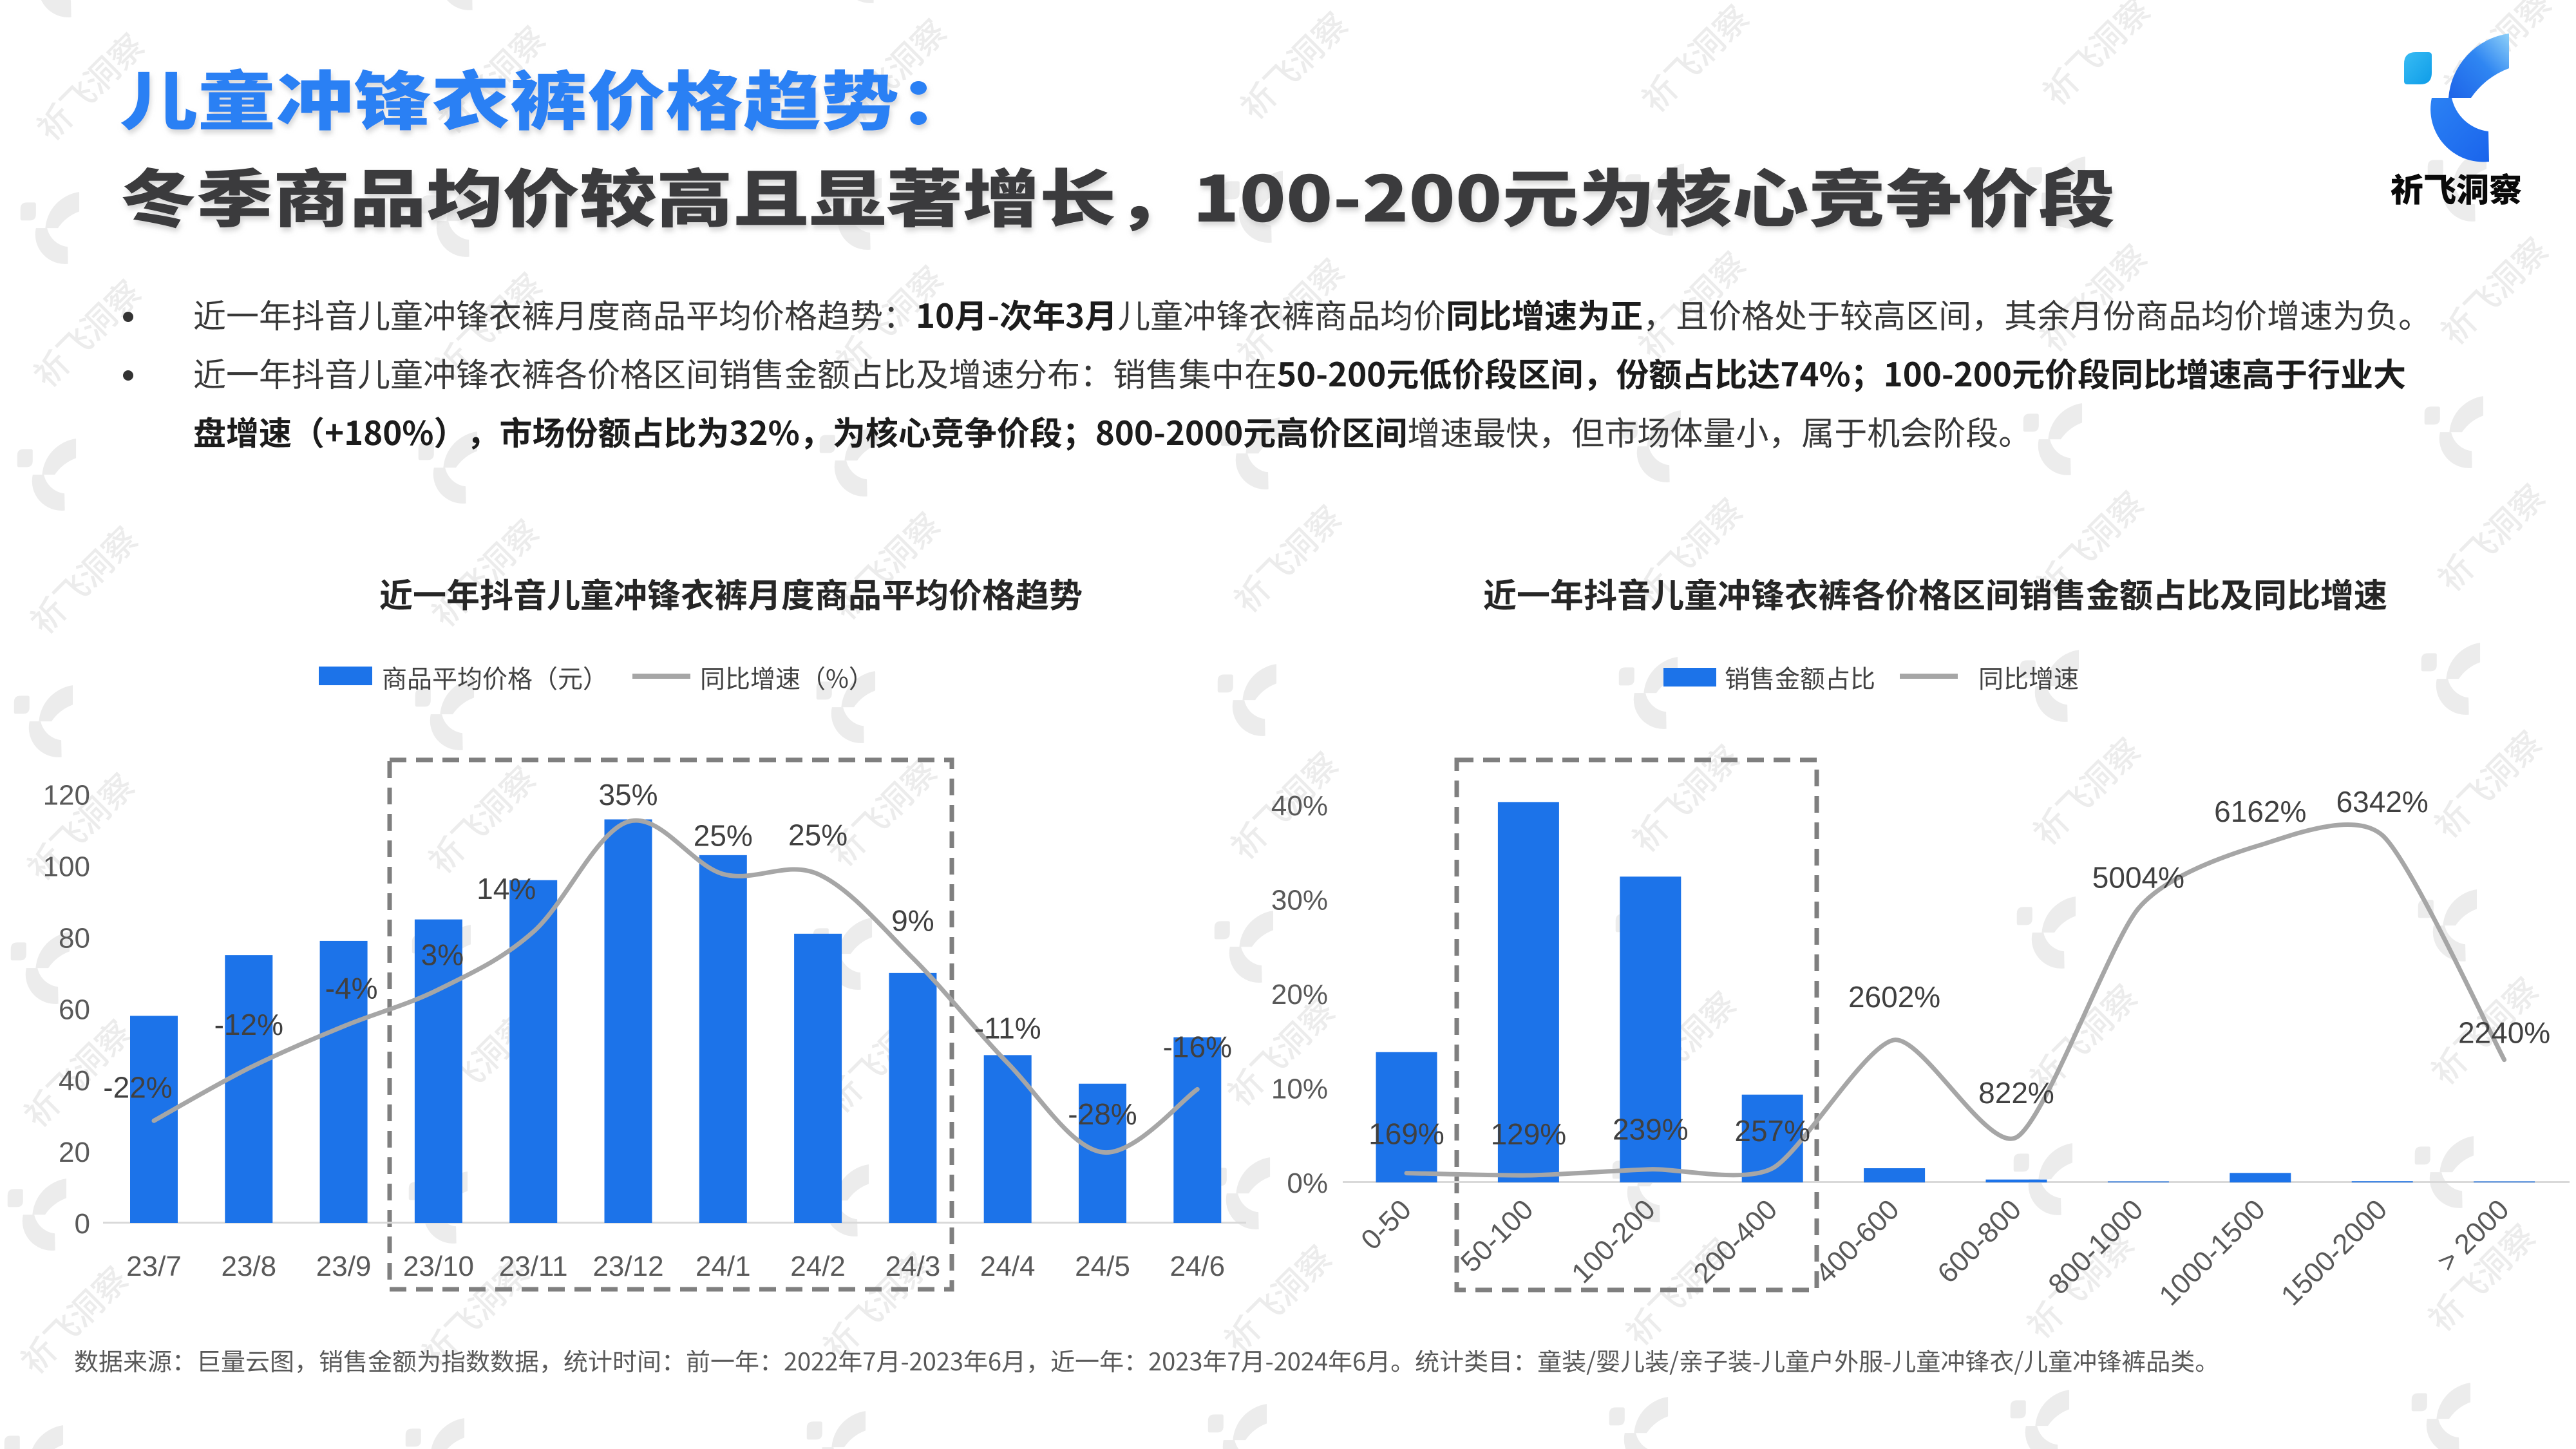 The height and width of the screenshot is (1449, 2576). I want to click on svg-text: 14%, so click(507, 888).